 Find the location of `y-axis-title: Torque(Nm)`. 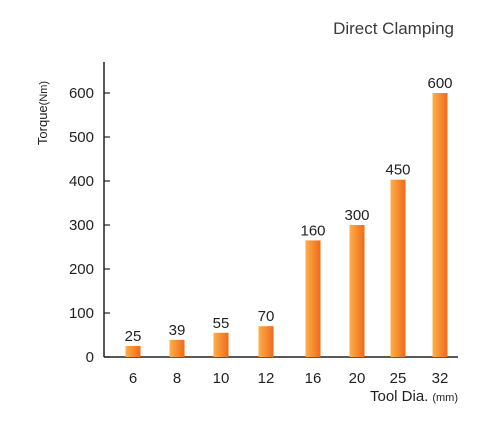

y-axis-title: Torque(Nm) is located at coordinates (42, 113).